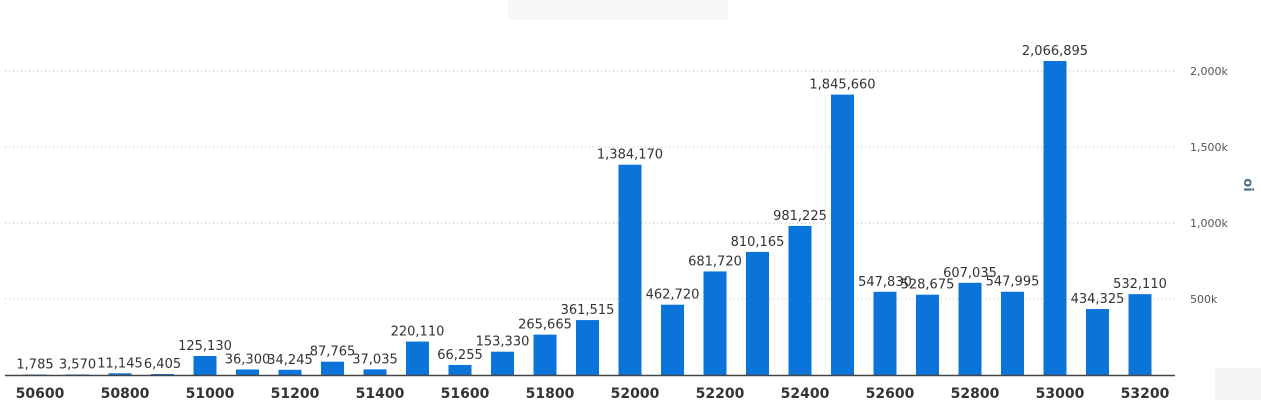 This screenshot has height=400, width=1261. Describe the element at coordinates (1209, 147) in the screenshot. I see `y-tick-label: 1,500k` at that location.